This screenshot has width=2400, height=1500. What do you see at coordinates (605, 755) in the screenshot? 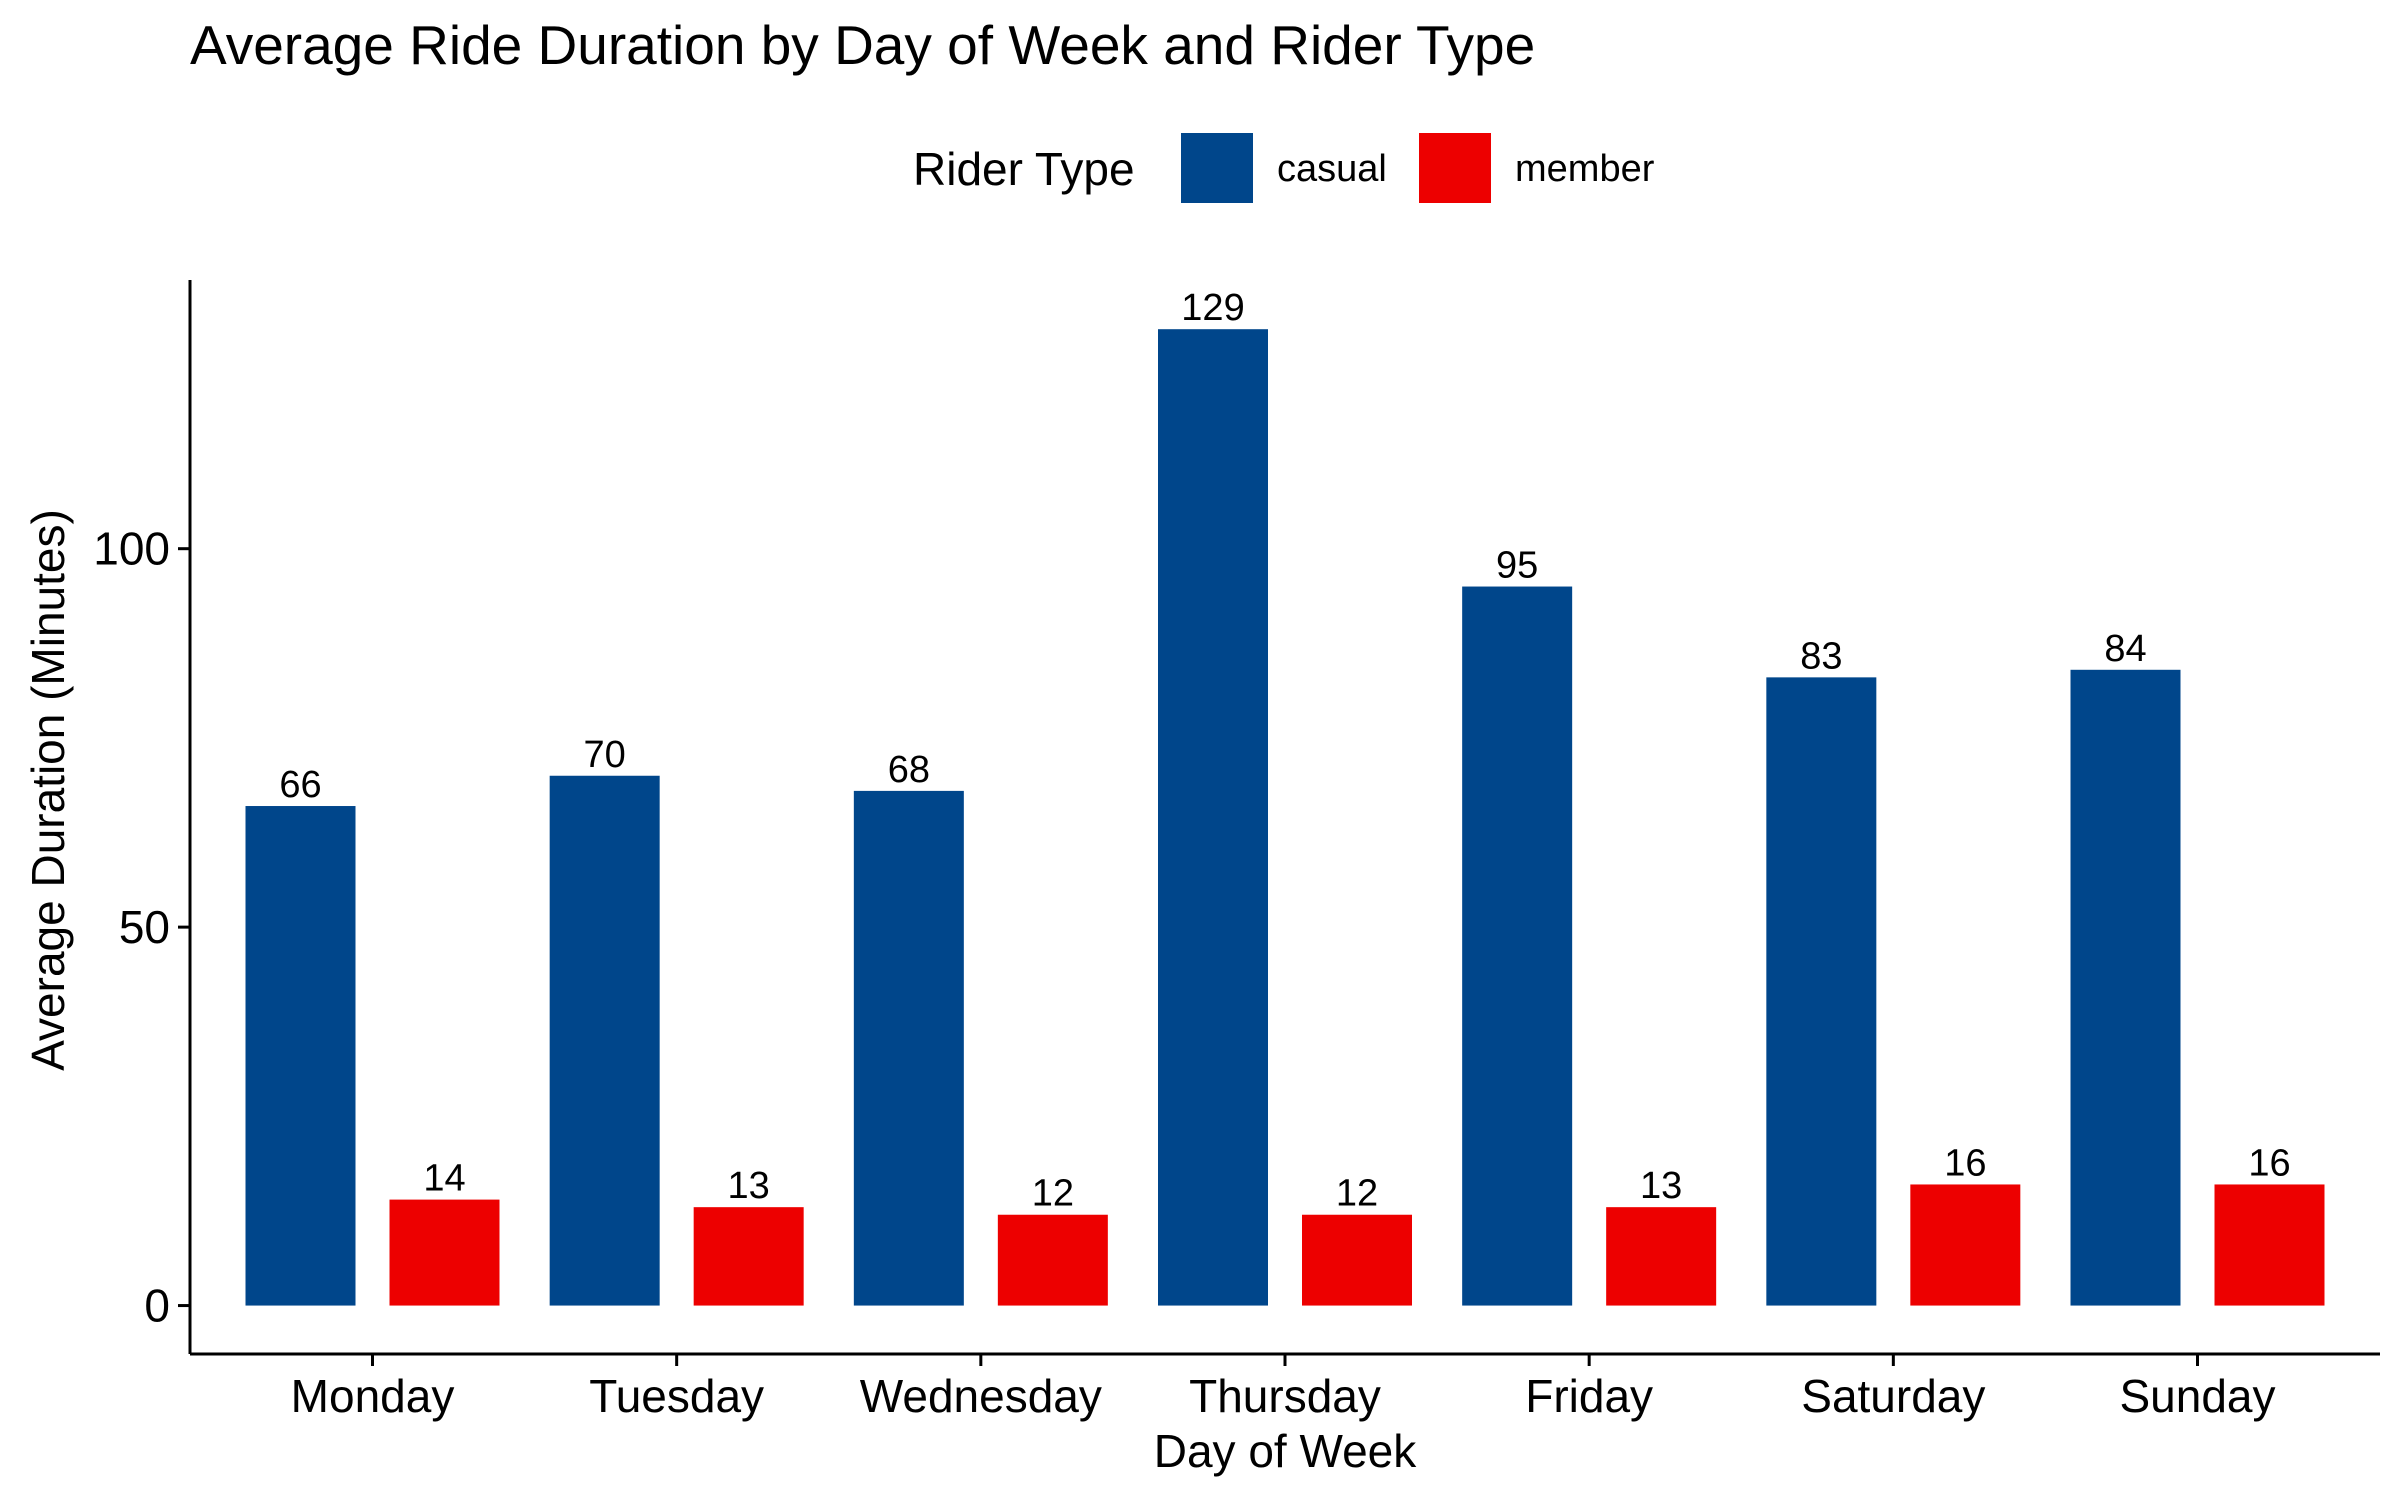
I see `data-label-casual-tuesday: 70` at bounding box center [605, 755].